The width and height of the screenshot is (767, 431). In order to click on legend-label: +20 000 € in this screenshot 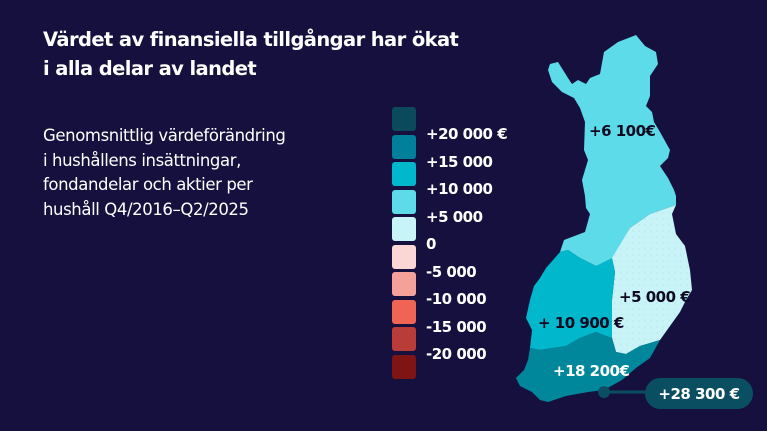, I will do `click(467, 134)`.